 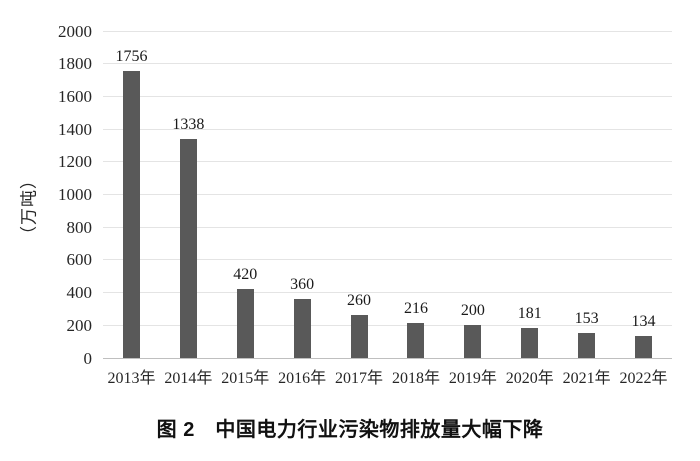 I want to click on x-tick-label: 2022年, so click(x=643, y=378).